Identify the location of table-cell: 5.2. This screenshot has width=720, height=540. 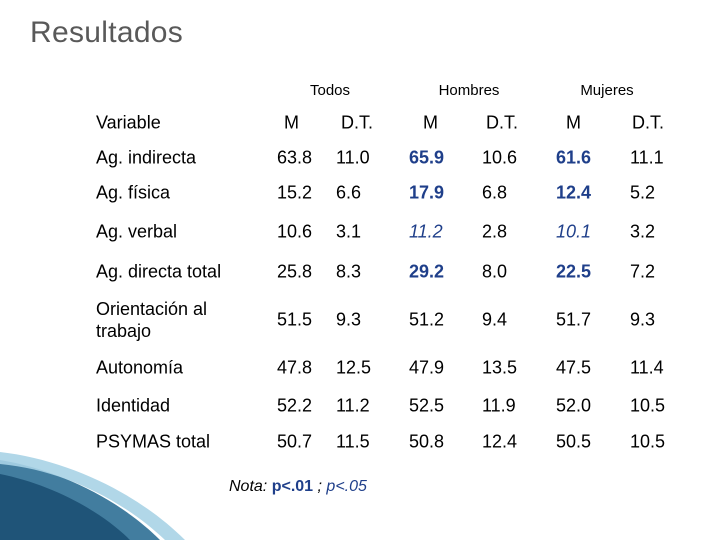
(643, 192).